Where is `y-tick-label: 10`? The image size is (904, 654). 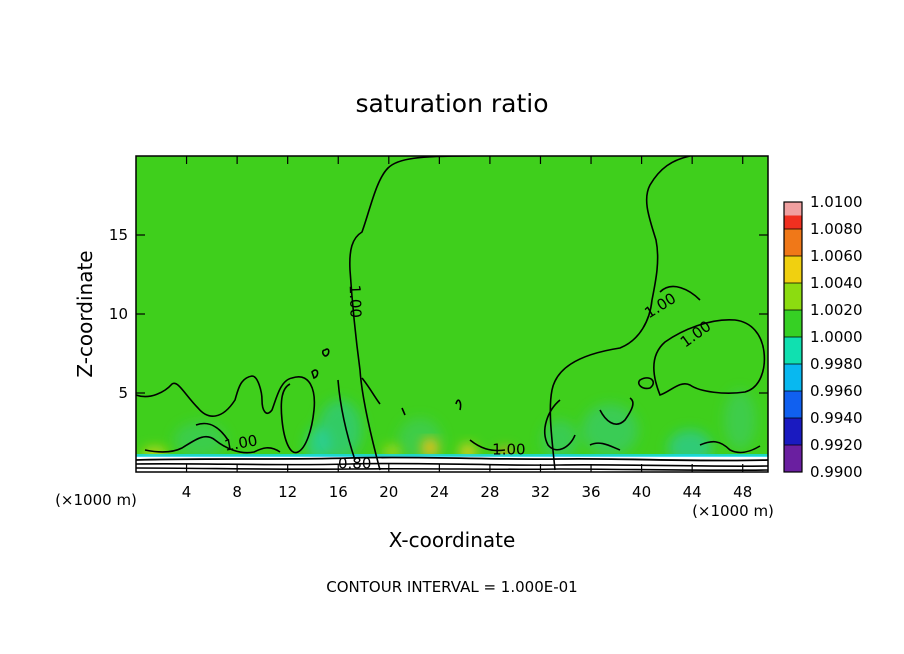
y-tick-label: 10 is located at coordinates (118, 314).